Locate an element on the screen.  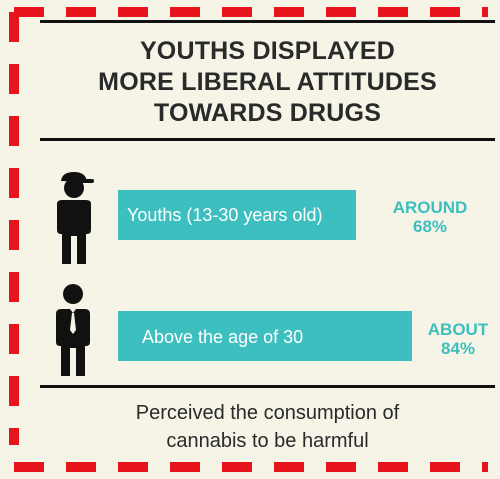
bar-youths is located at coordinates (237, 215).